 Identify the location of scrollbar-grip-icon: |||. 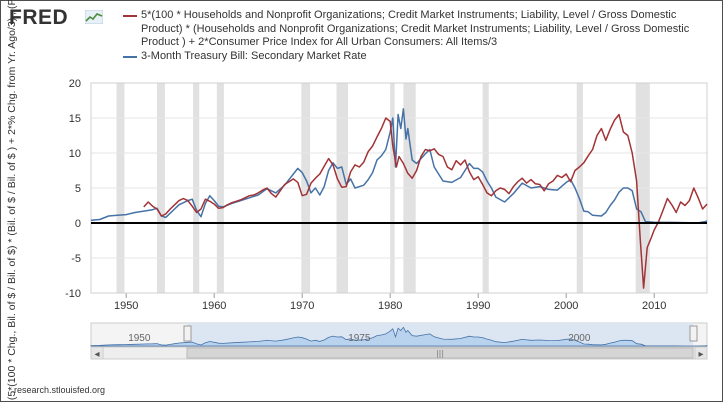
(440, 353).